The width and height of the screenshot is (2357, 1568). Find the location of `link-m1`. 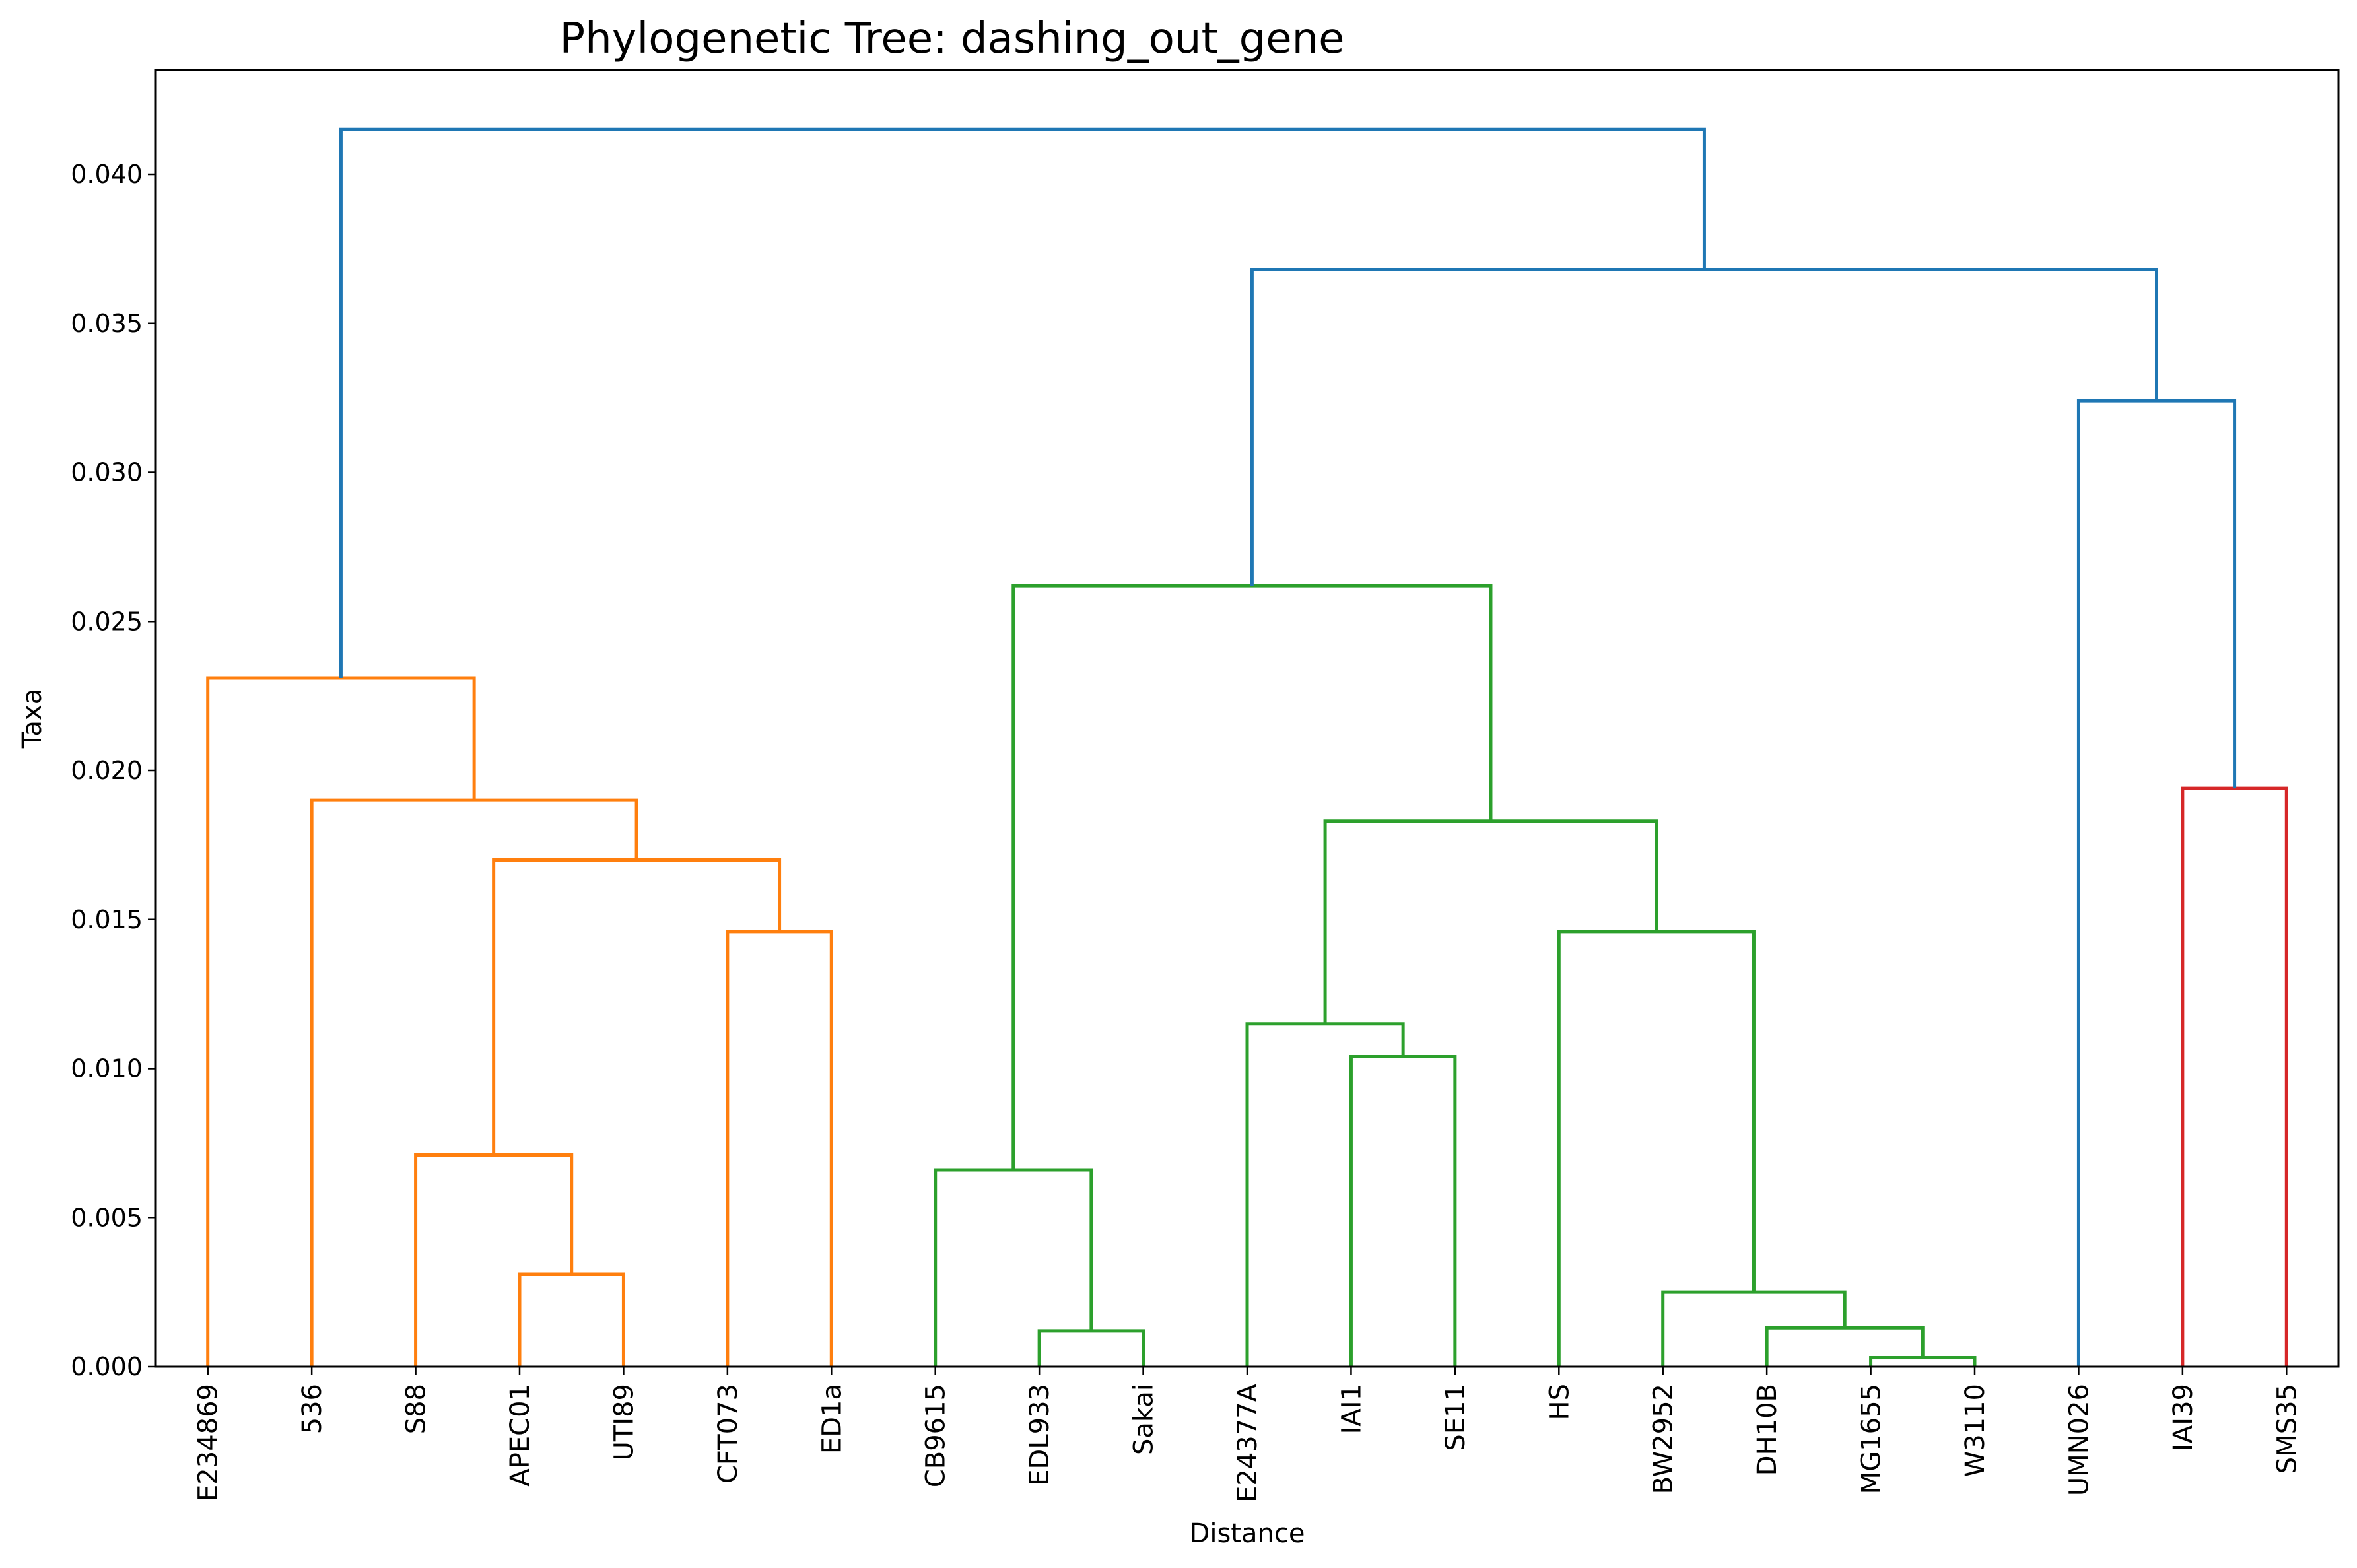

link-m1 is located at coordinates (571, 1319).